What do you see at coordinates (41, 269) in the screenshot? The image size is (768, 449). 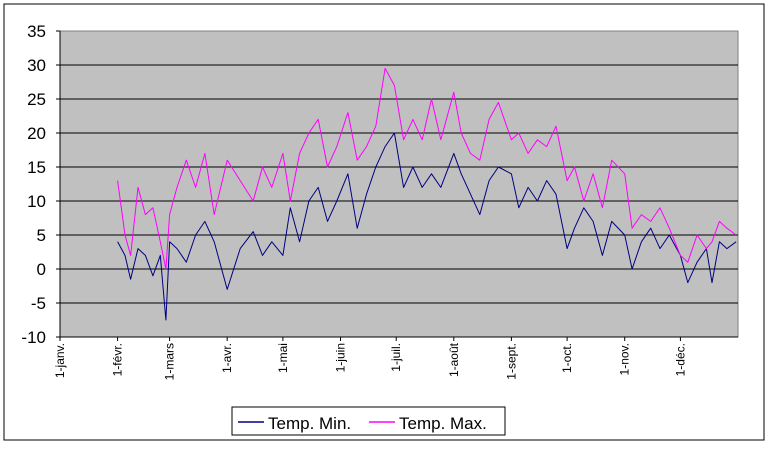 I see `y-tick-label: 0` at bounding box center [41, 269].